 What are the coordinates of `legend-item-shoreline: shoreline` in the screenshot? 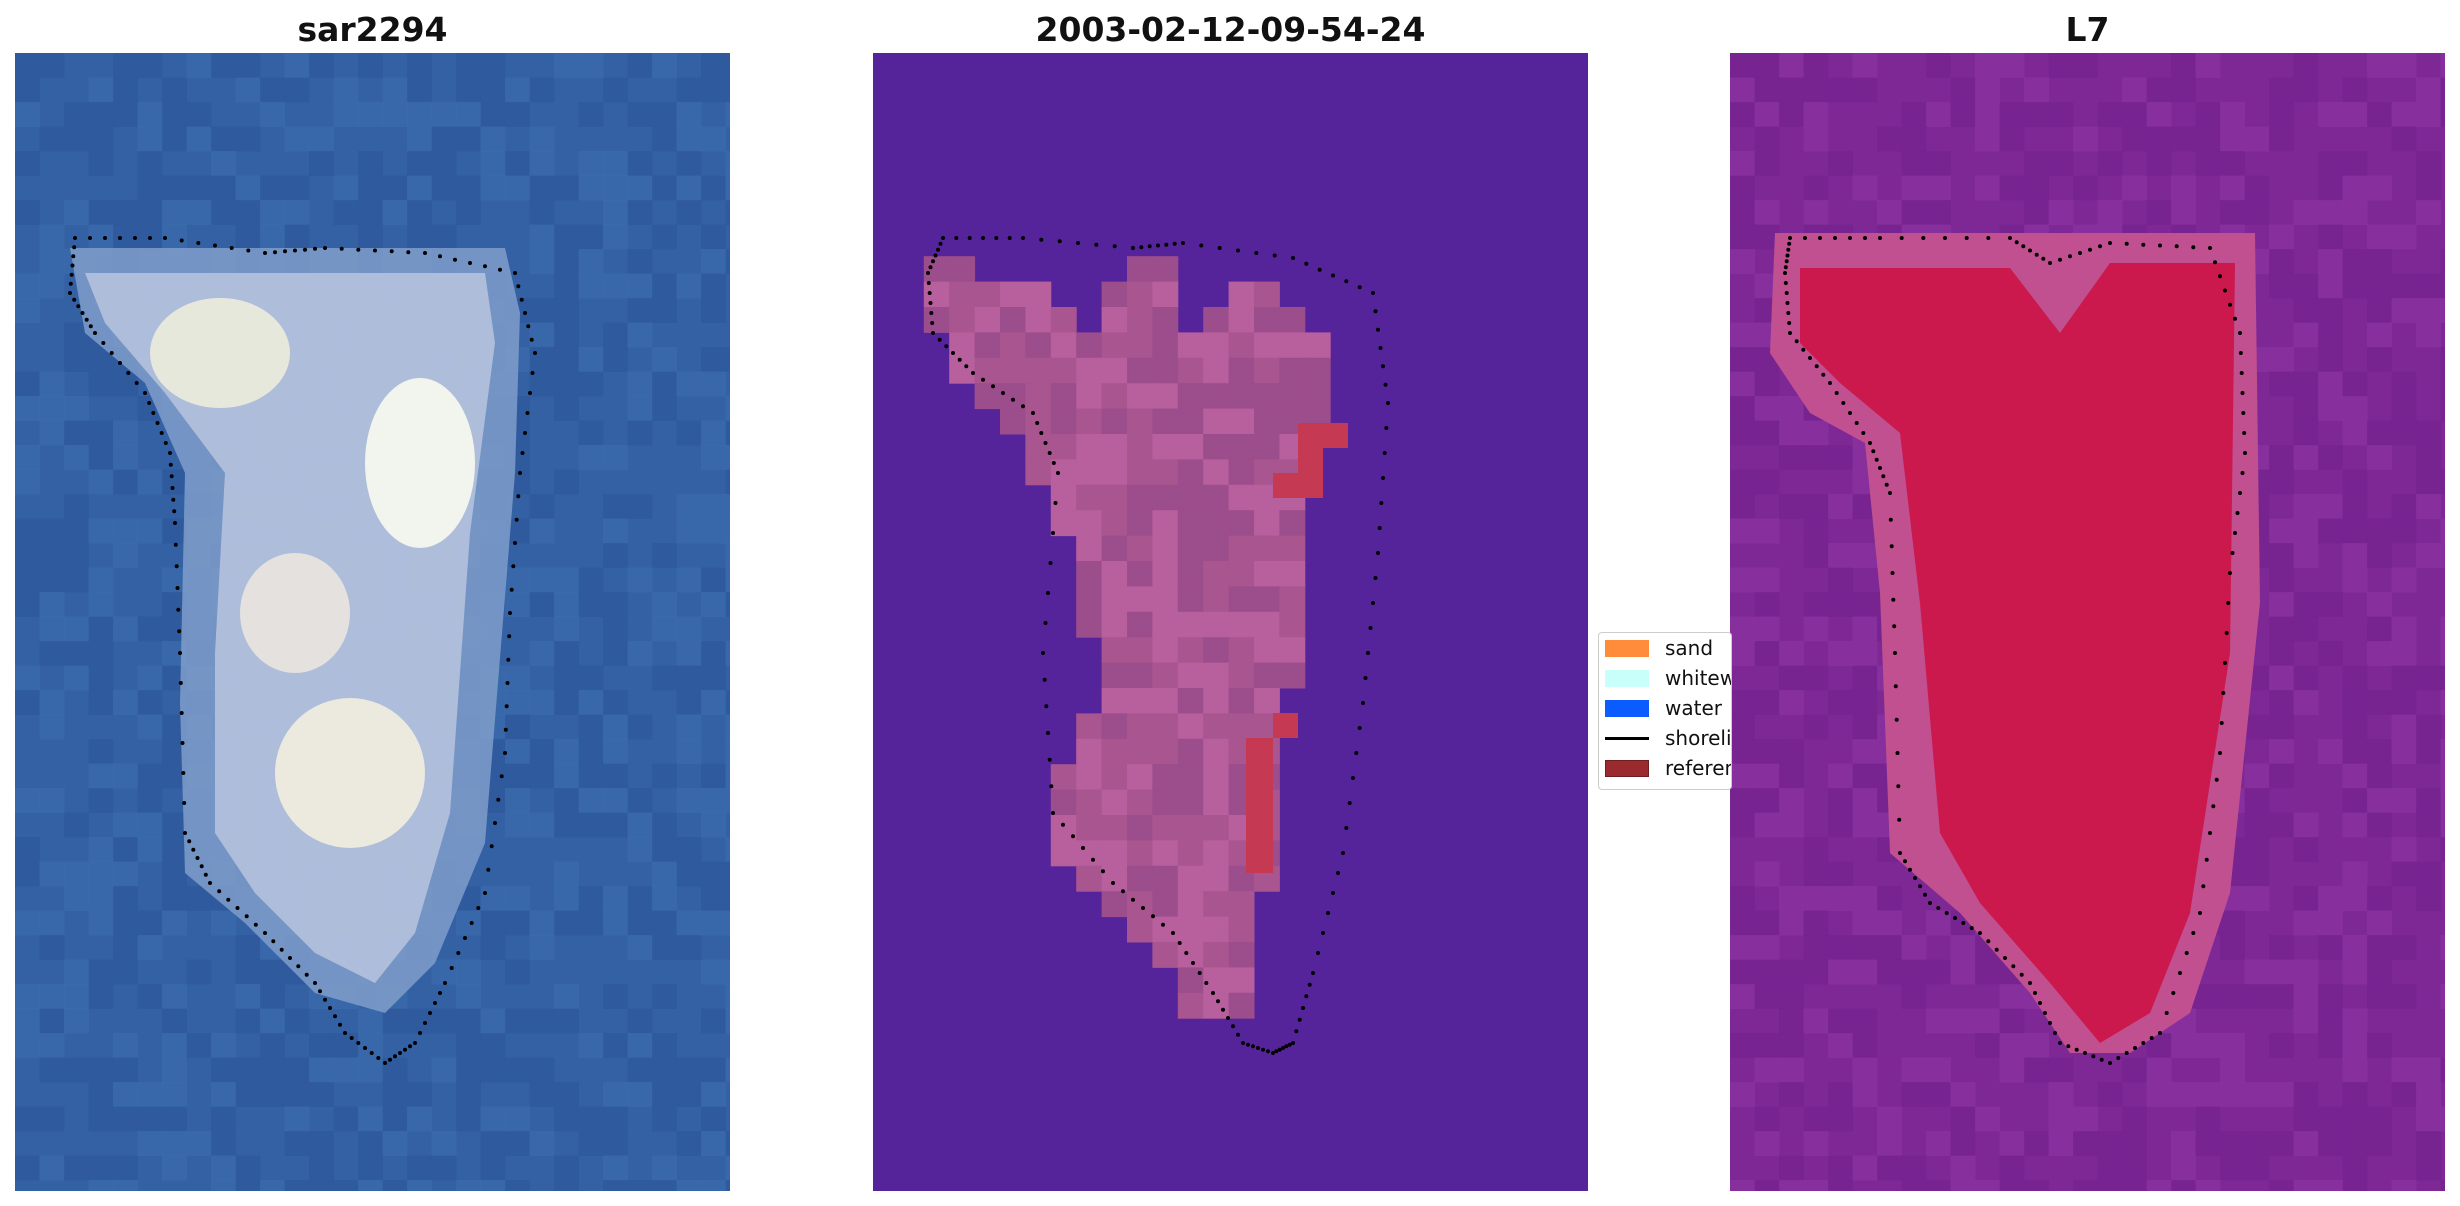 It's located at (1668, 738).